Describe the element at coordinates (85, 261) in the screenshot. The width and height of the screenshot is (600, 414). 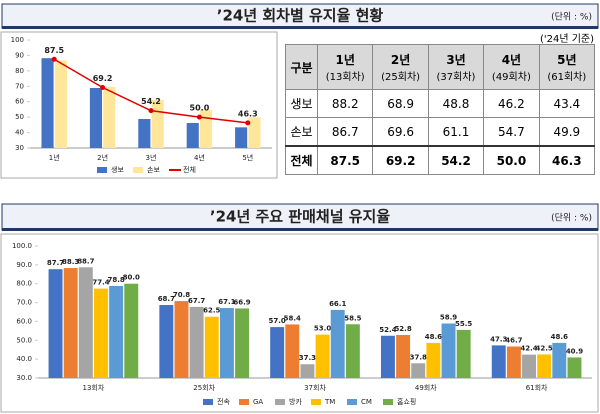
I see `value-label: 88.7` at that location.